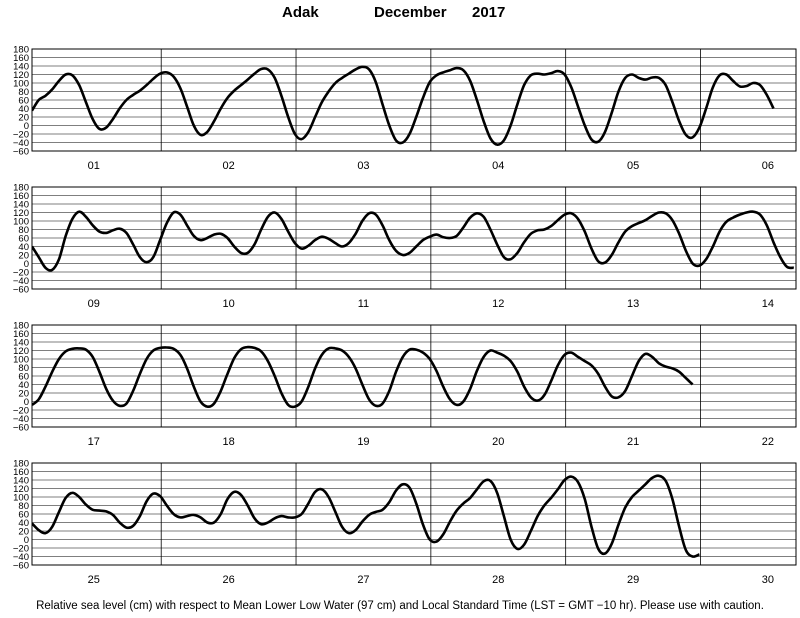 The image size is (800, 618). I want to click on day-label: 28, so click(498, 580).